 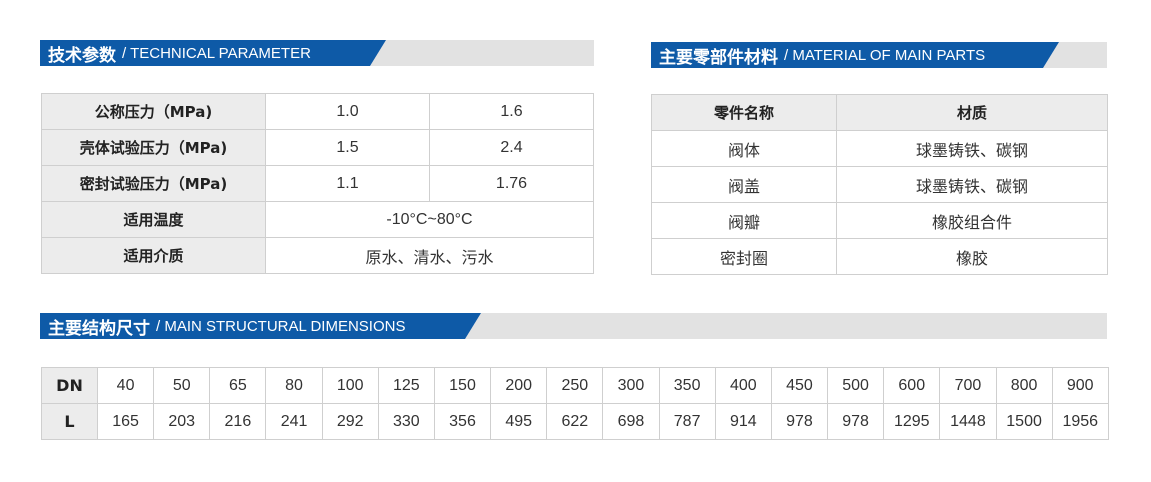 I want to click on materials-title-en: / MATERIAL OF MAIN PARTS, so click(x=885, y=55).